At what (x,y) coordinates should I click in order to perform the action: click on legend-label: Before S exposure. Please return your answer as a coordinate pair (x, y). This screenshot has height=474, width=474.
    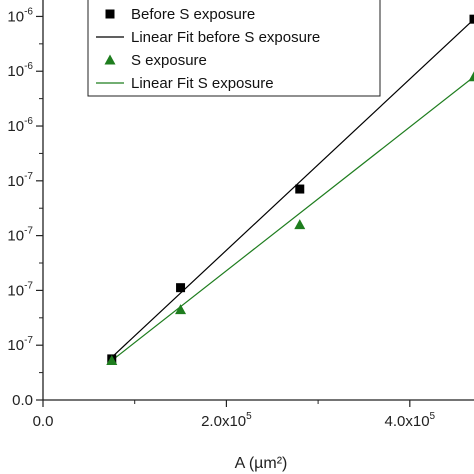
    Looking at the image, I should click on (193, 14).